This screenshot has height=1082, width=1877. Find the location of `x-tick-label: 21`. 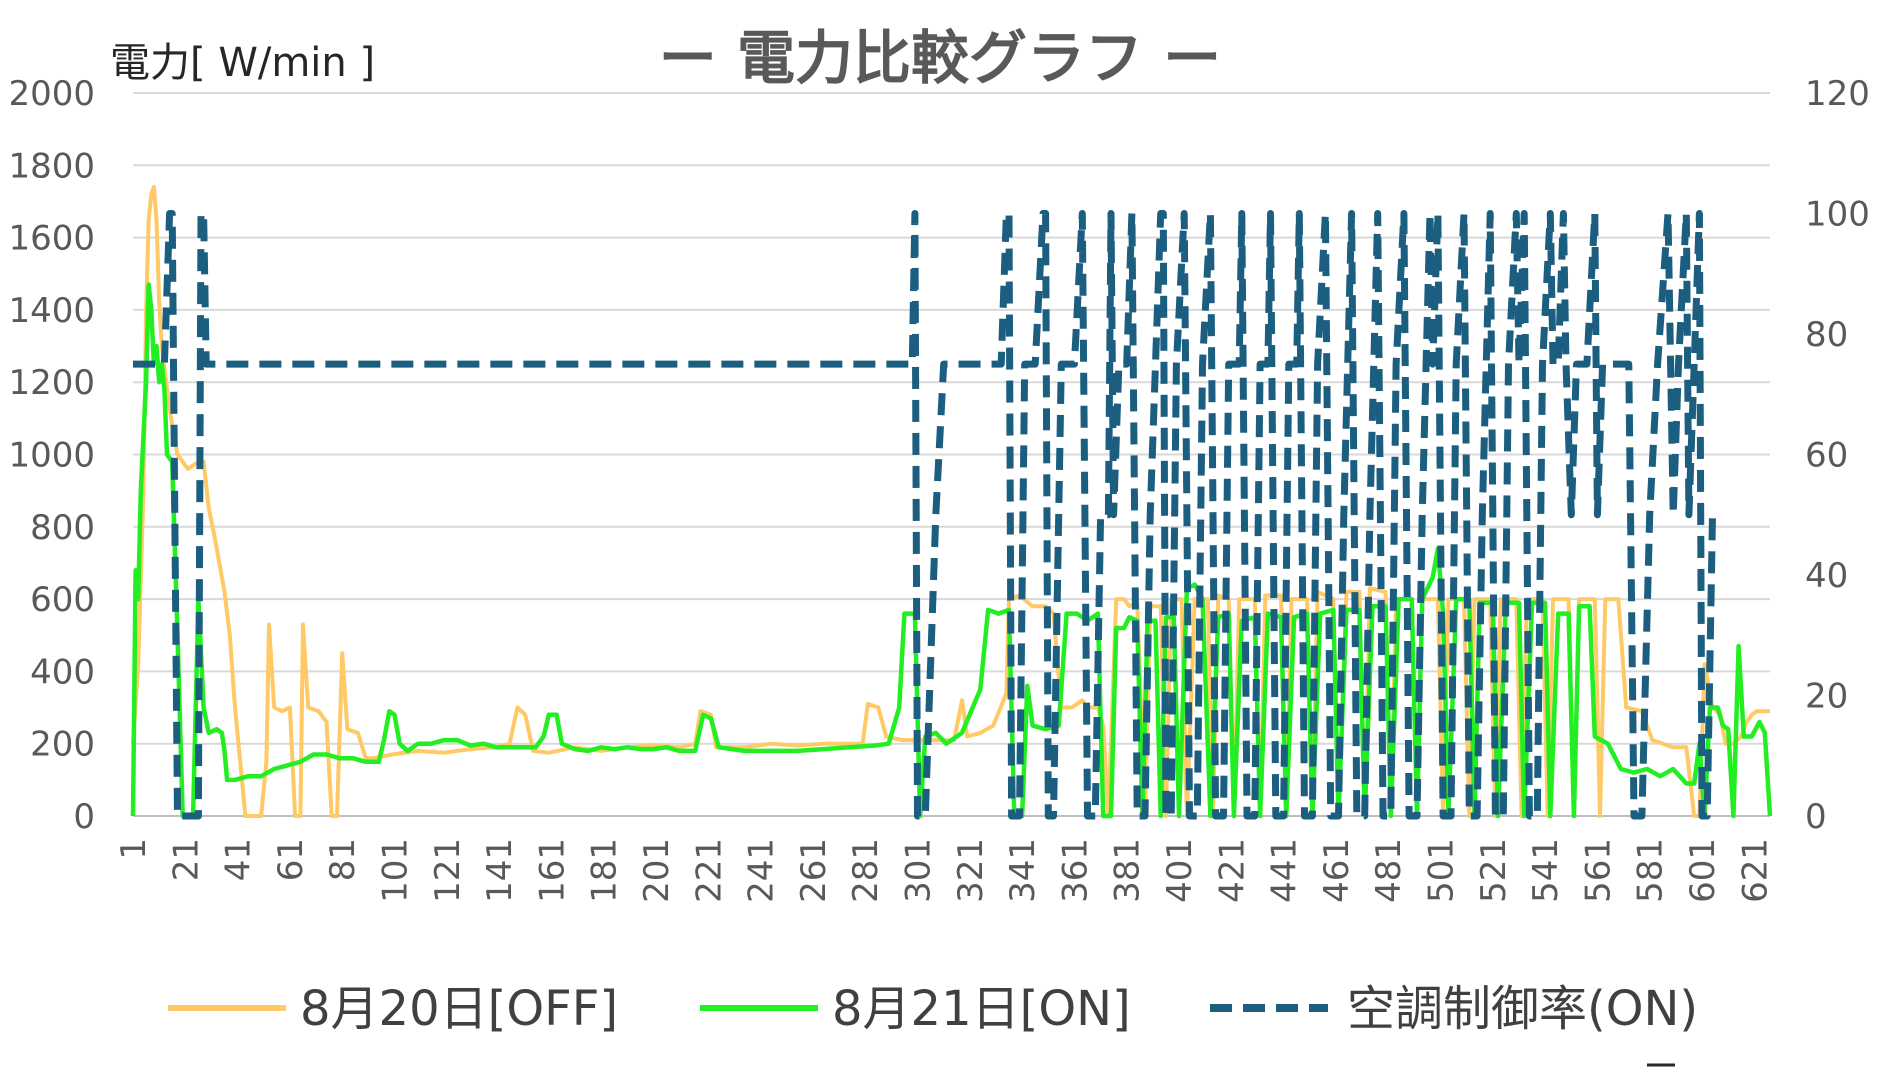

x-tick-label: 21 is located at coordinates (186, 859).